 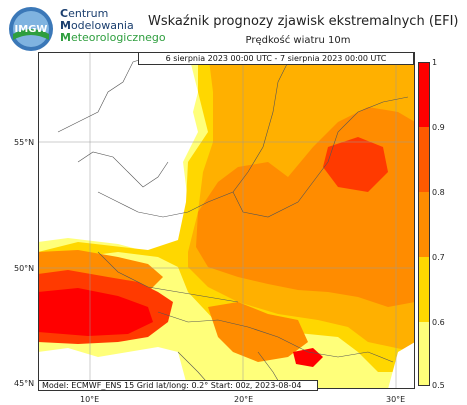 What do you see at coordinates (24, 142) in the screenshot?
I see `lat-label-55: 55°N` at bounding box center [24, 142].